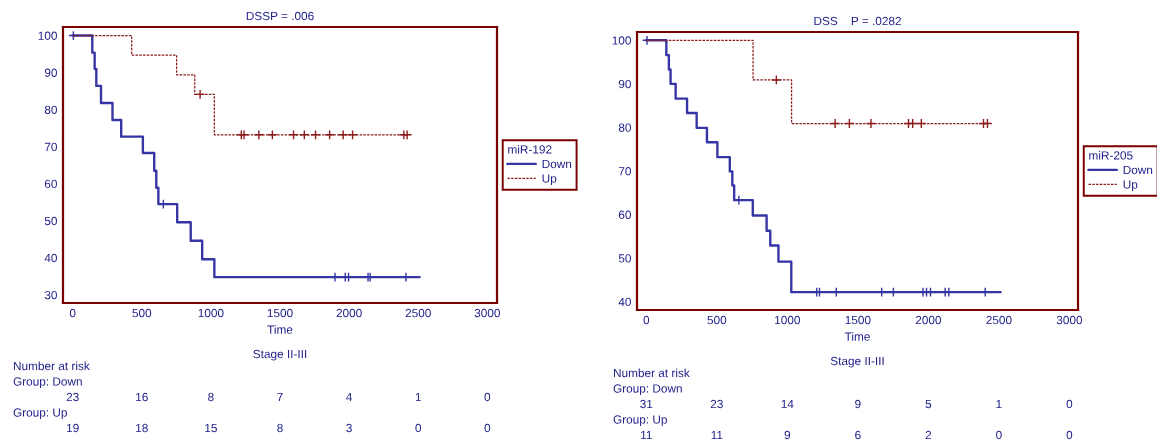 The height and width of the screenshot is (441, 1157). Describe the element at coordinates (857, 21) in the screenshot. I see `chart-title: DSS P = .0282` at that location.